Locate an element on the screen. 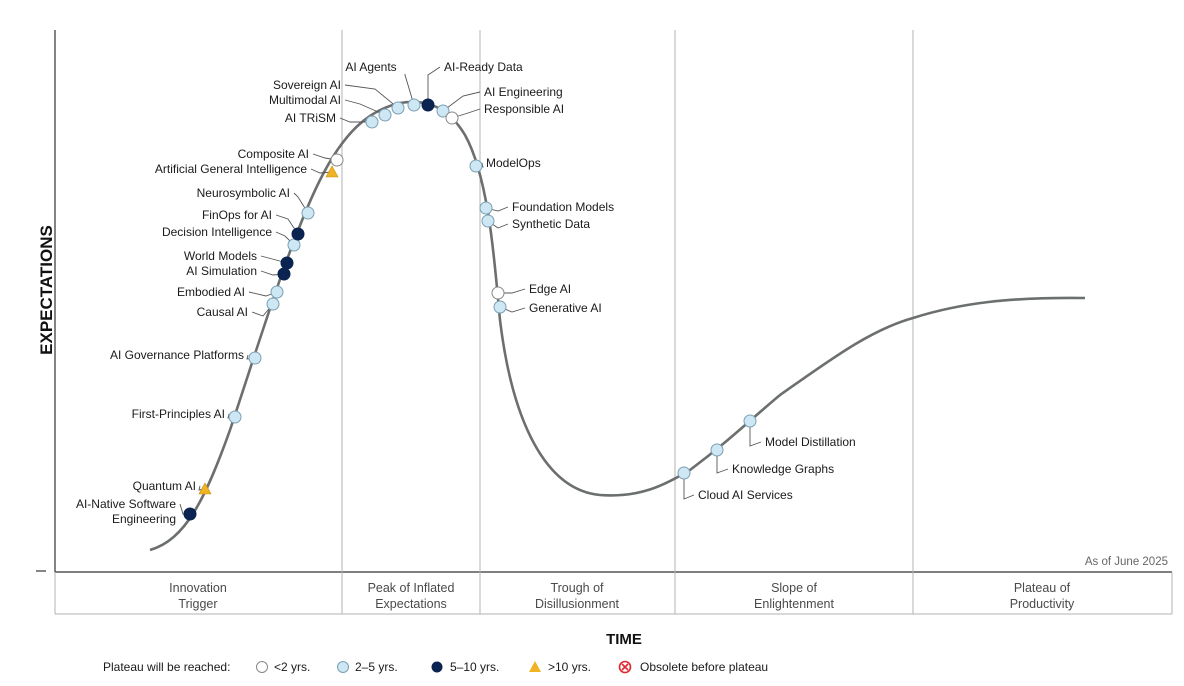  legend-label-gt10: >10 yrs. is located at coordinates (569, 667).